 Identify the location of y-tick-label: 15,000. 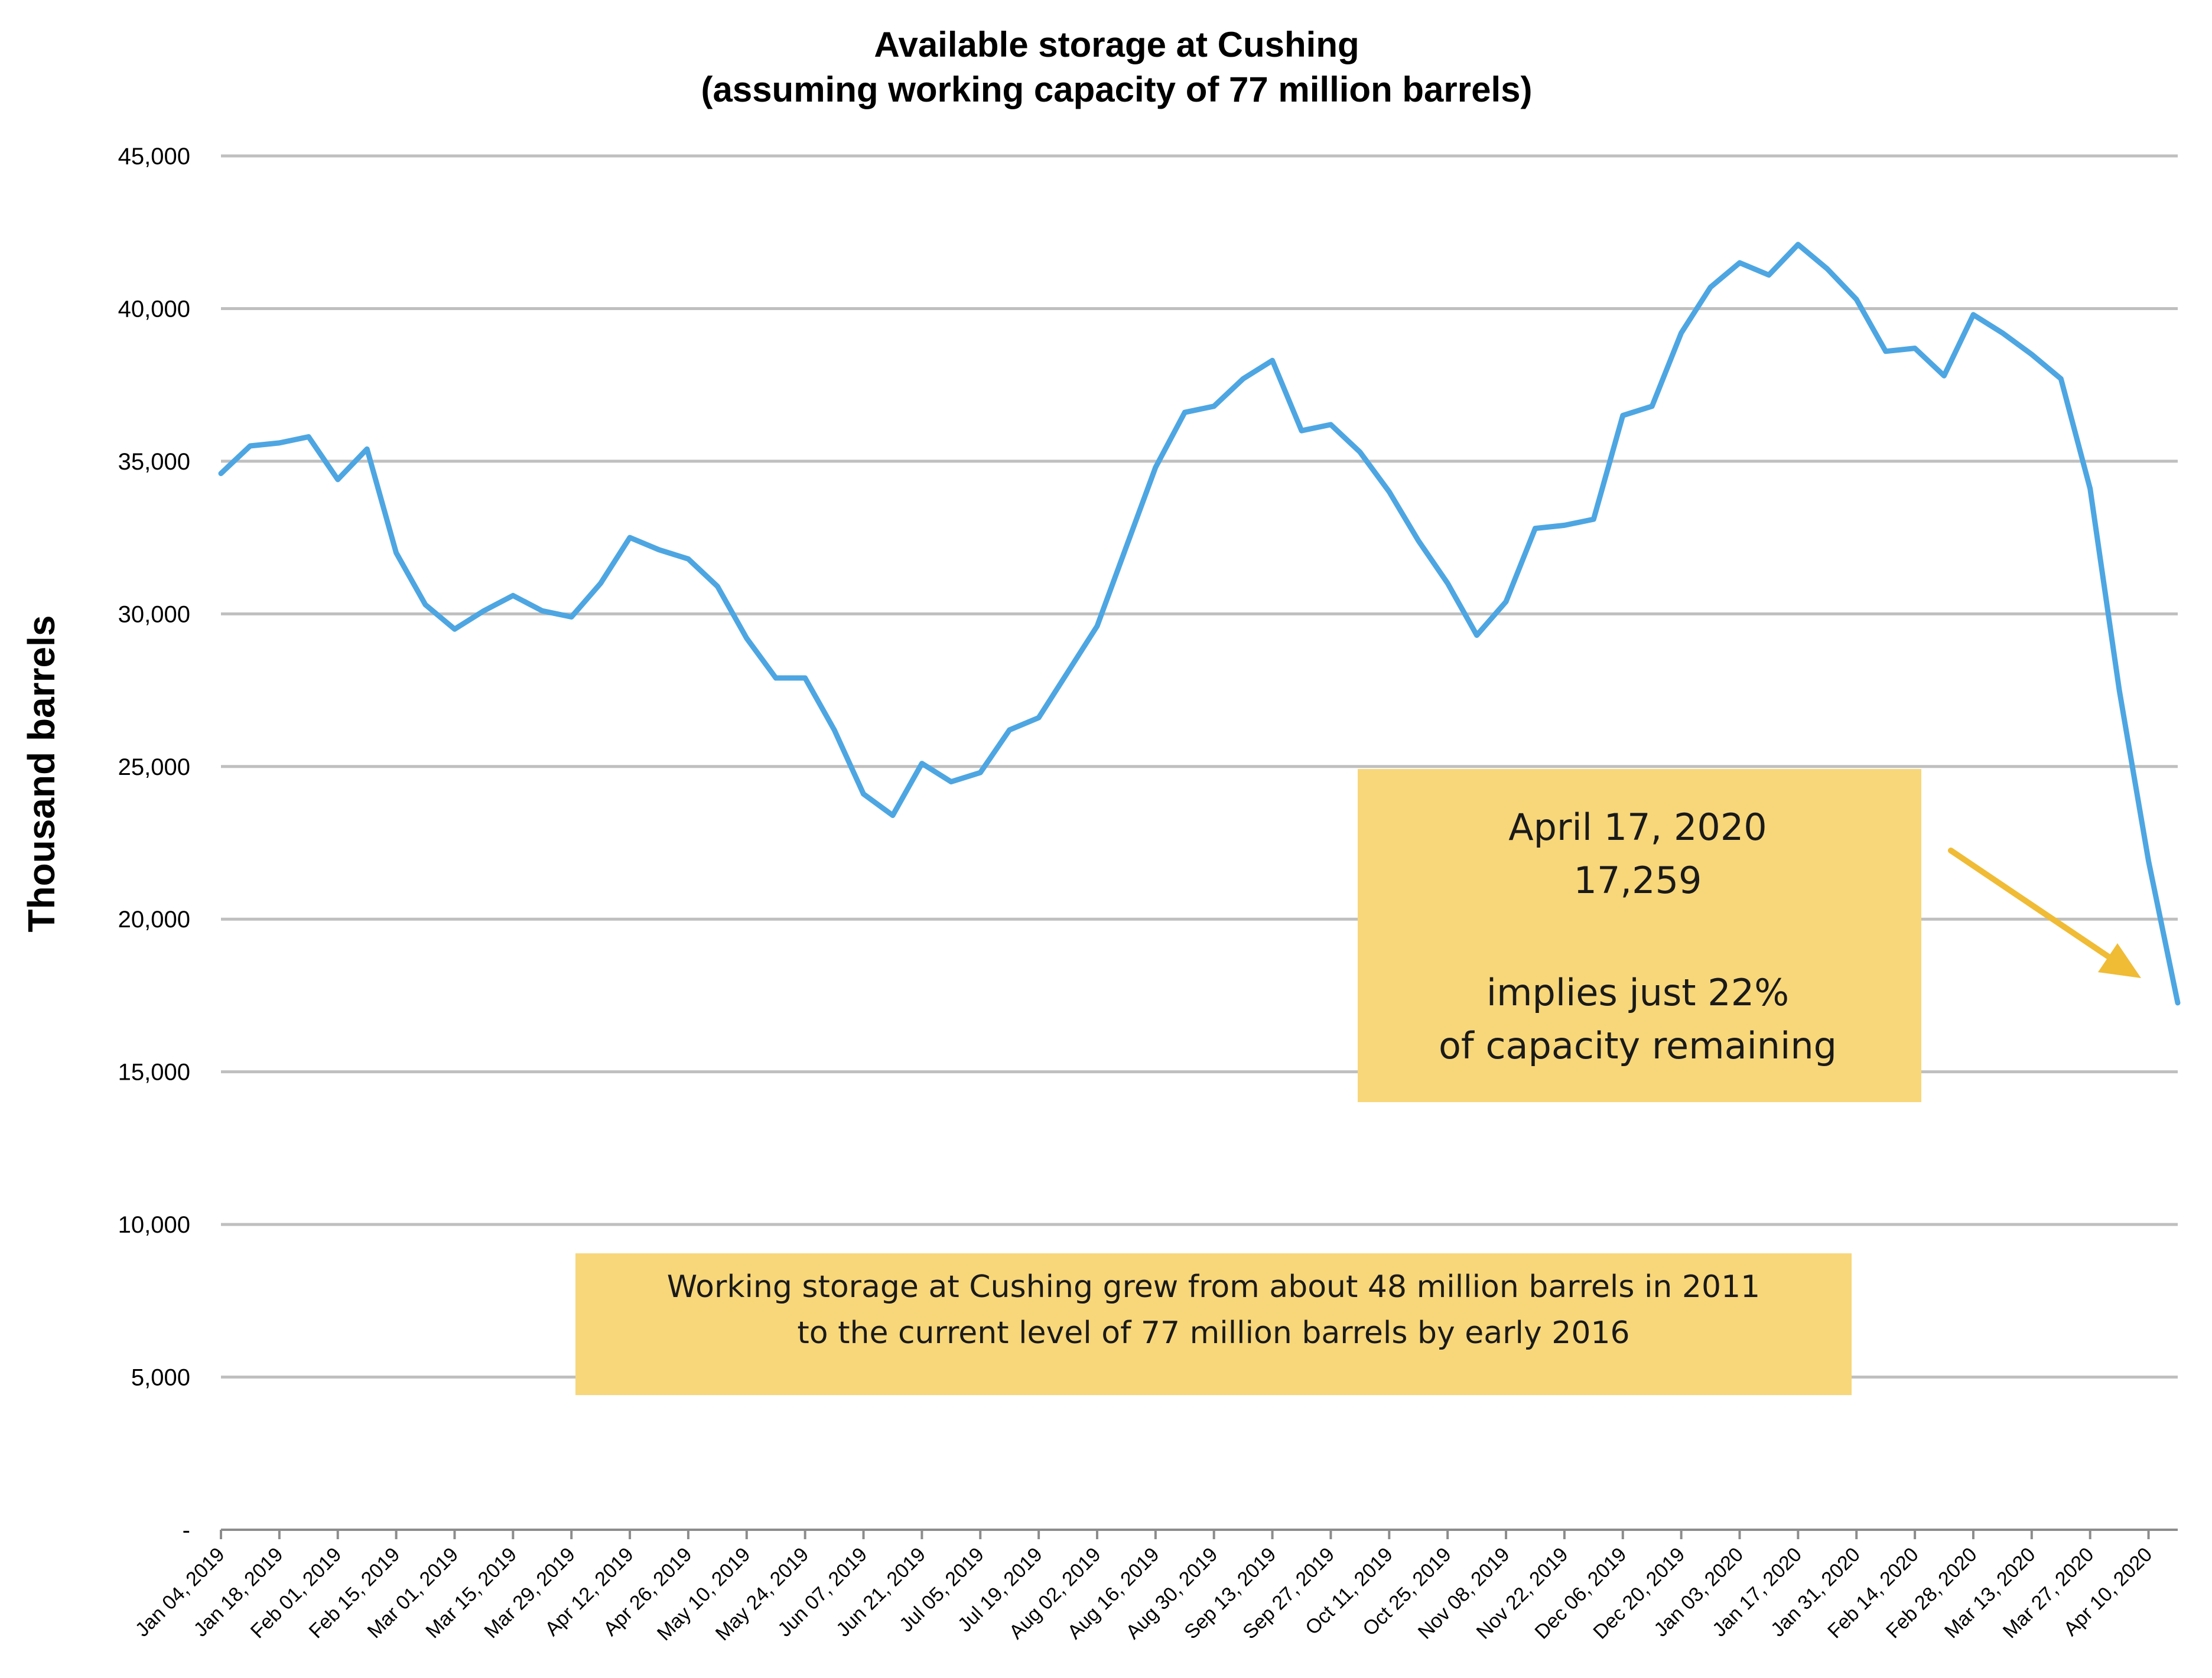
(154, 1073).